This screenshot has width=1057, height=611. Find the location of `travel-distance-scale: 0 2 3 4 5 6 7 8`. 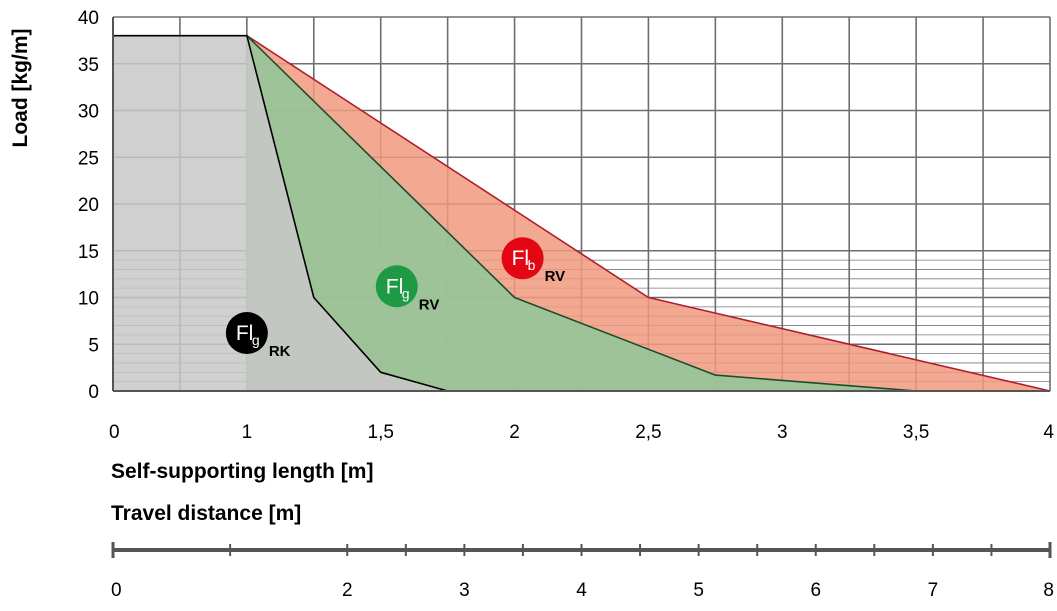

travel-distance-scale: 0 2 3 4 5 6 7 8 is located at coordinates (582, 571).